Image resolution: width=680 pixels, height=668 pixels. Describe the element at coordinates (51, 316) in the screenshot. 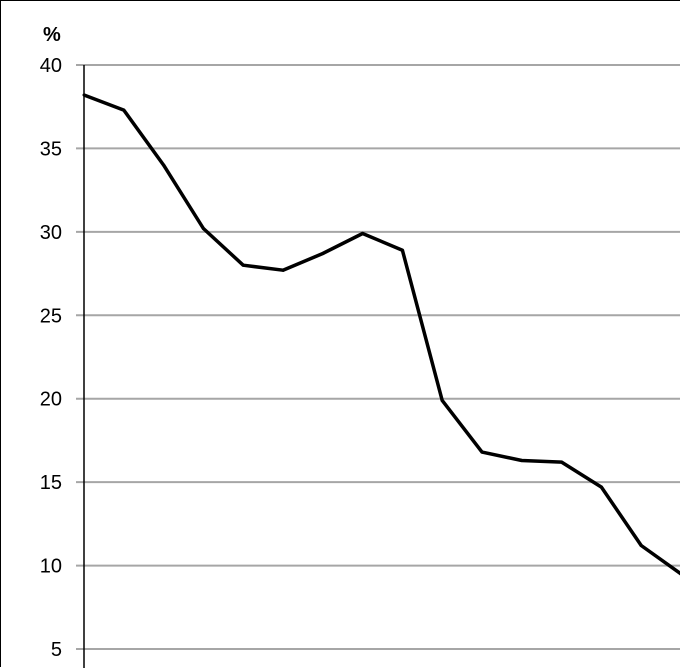

I see `y-tick-label: 25` at that location.